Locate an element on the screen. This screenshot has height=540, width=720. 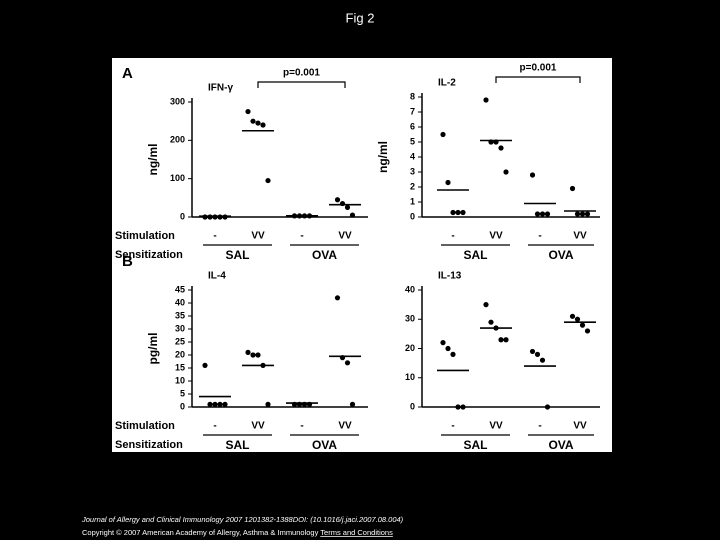
row-label: Sensitization is located at coordinates (149, 445).